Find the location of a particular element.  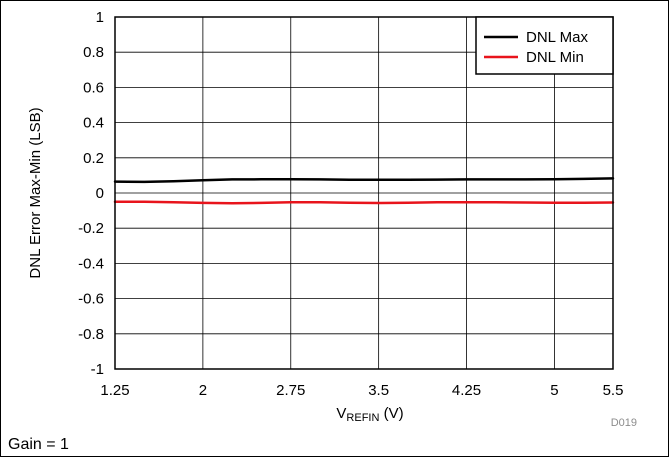

x-tick-label: 5 is located at coordinates (554, 390).